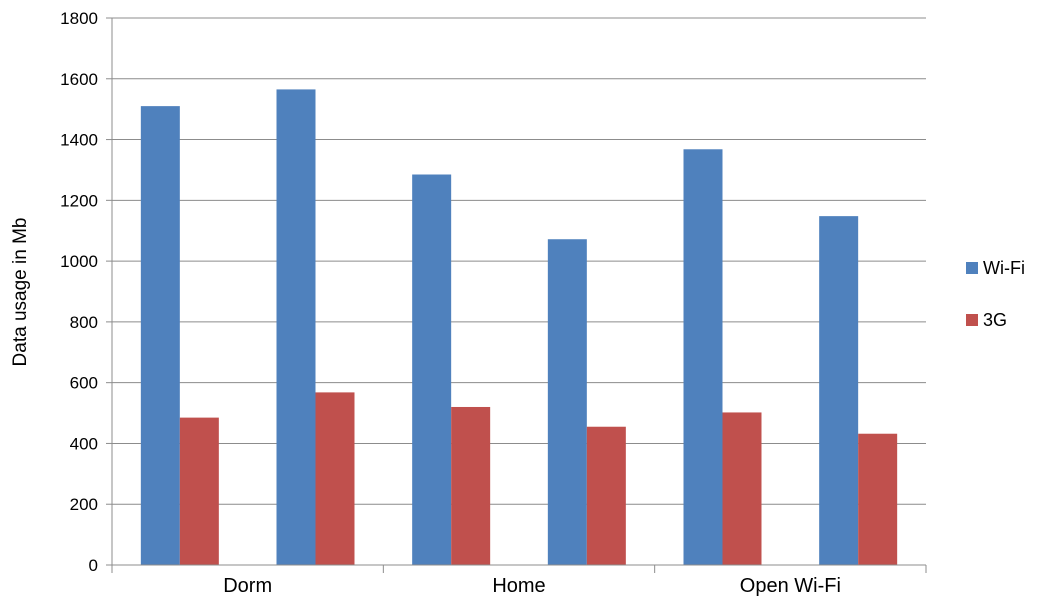 This screenshot has width=1038, height=604. I want to click on y-tick-label: 400, so click(84, 443).